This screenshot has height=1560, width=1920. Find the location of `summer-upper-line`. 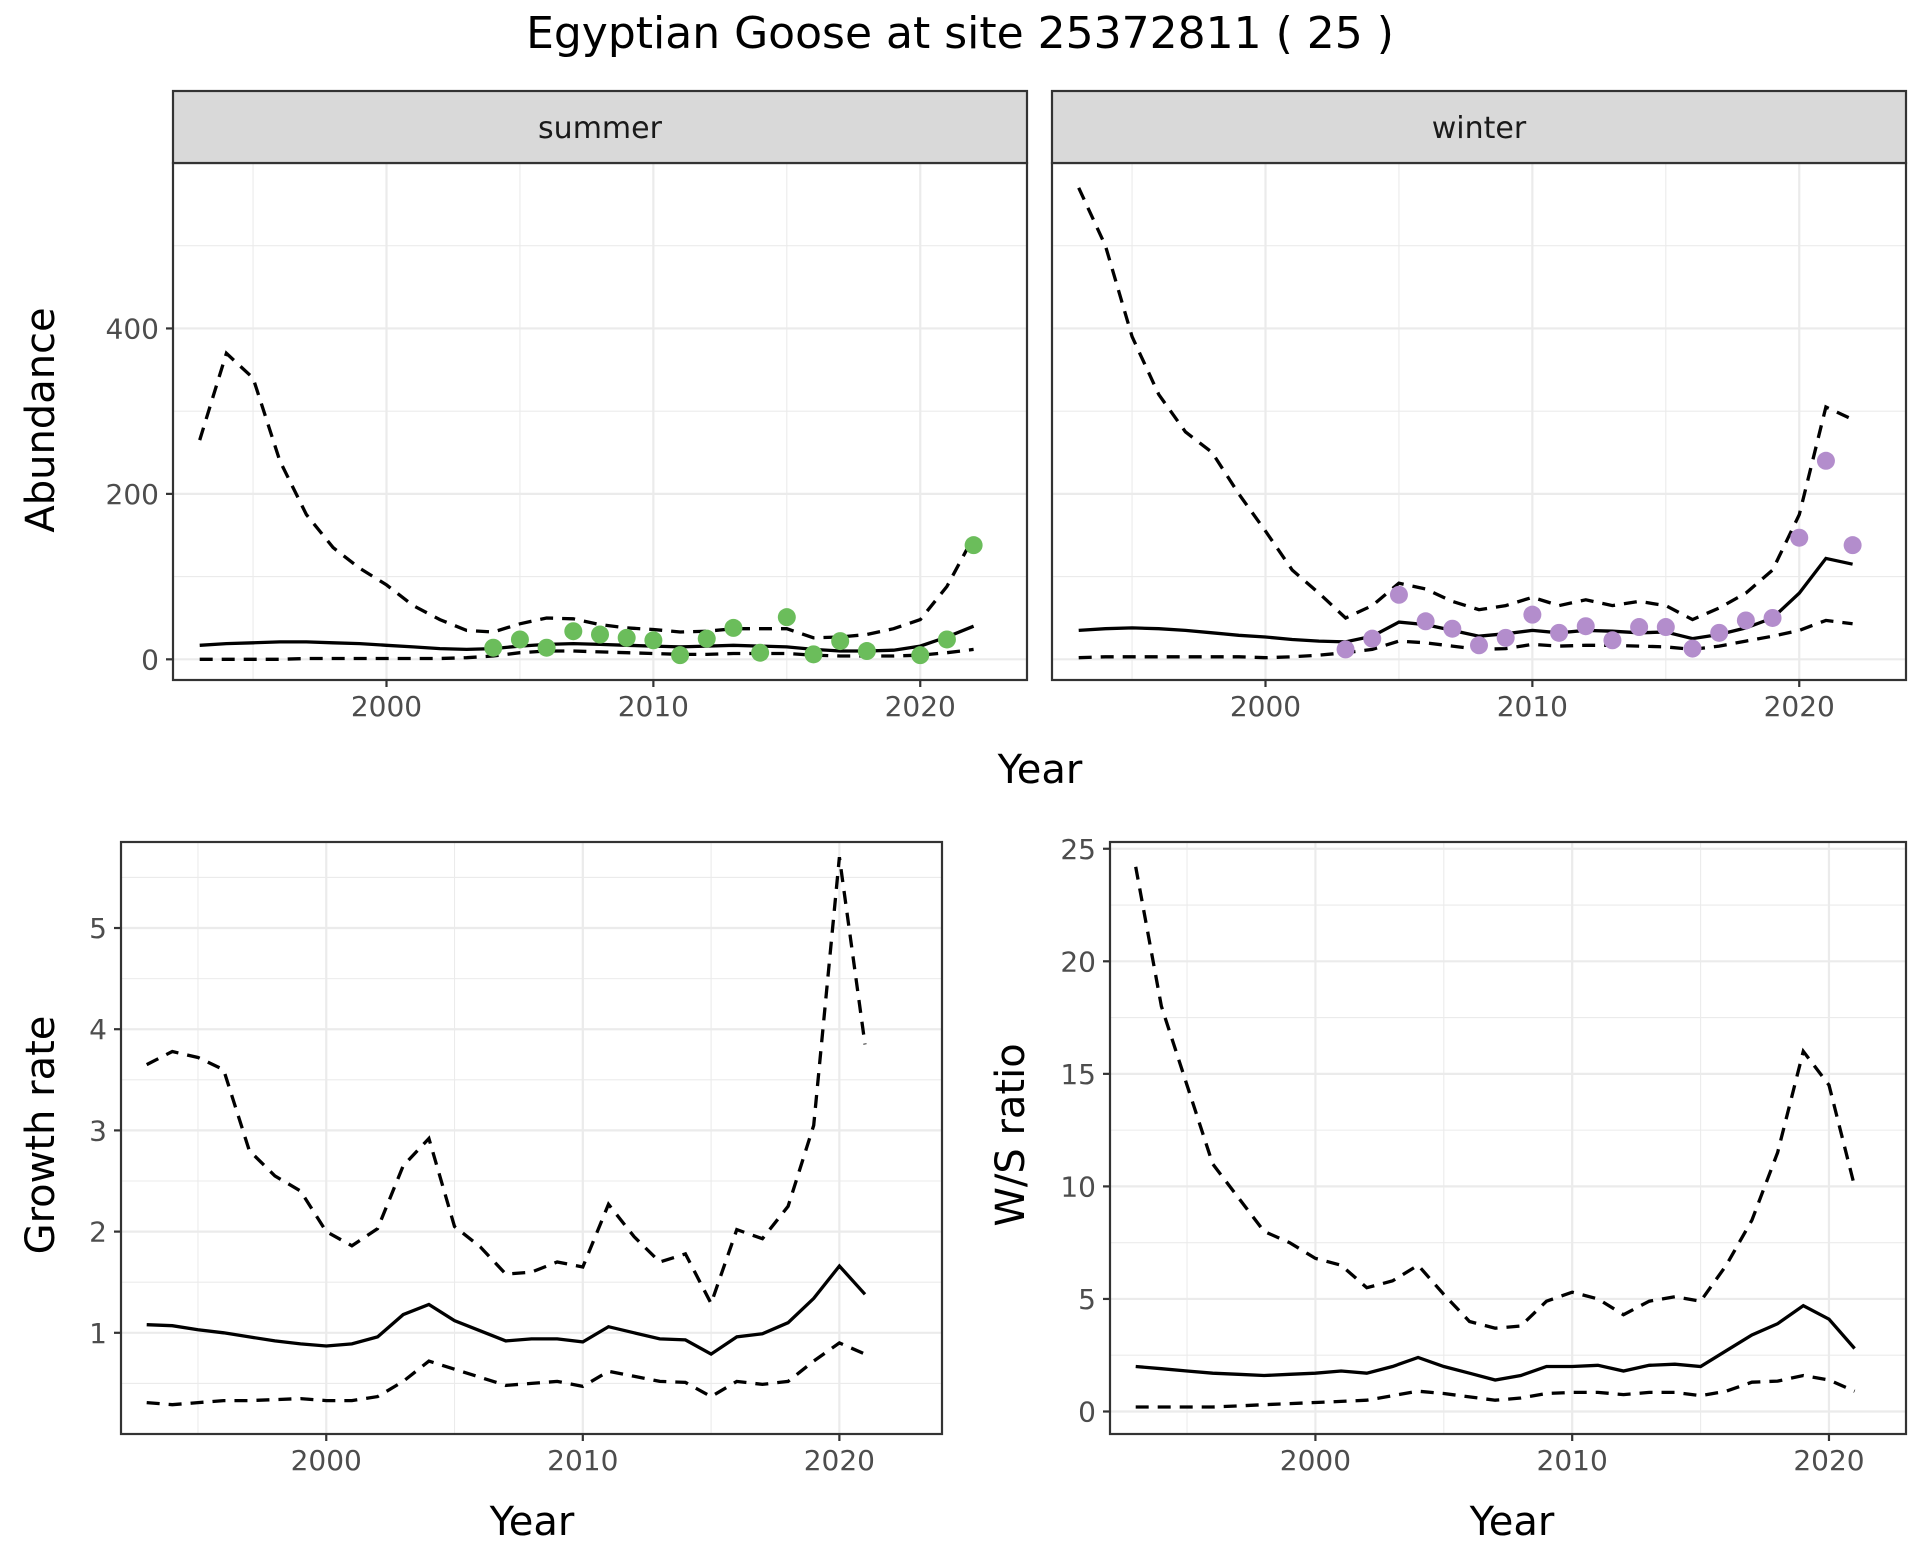

summer-upper-line is located at coordinates (587, 495).